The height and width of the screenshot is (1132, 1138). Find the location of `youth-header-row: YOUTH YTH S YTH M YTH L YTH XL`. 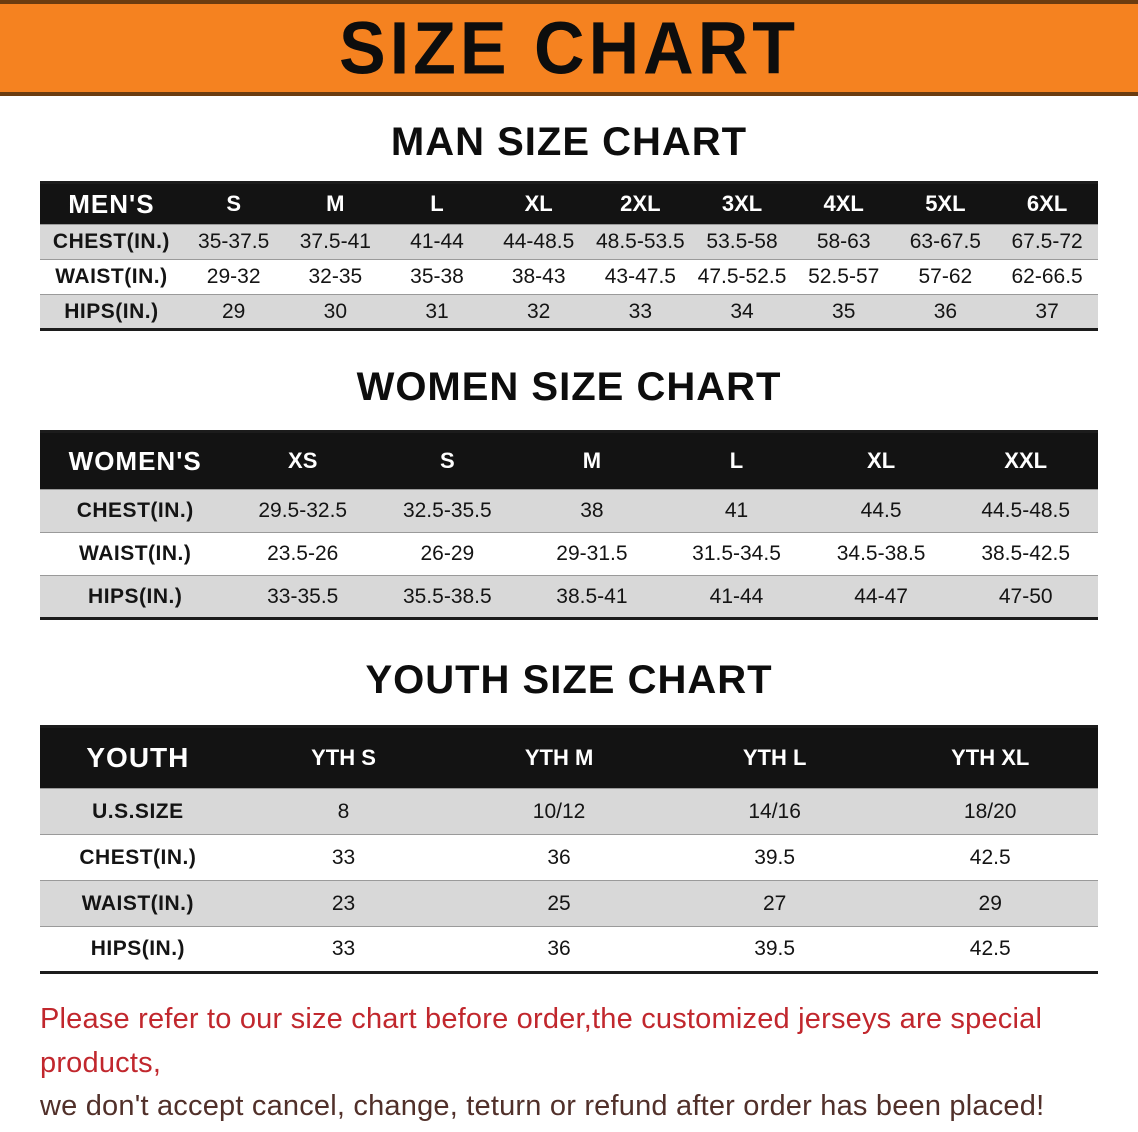

youth-header-row: YOUTH YTH S YTH M YTH L YTH XL is located at coordinates (569, 757).